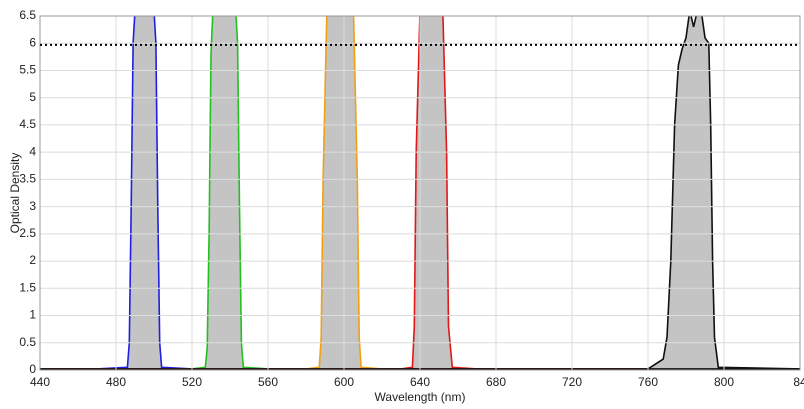 The width and height of the screenshot is (804, 409). What do you see at coordinates (27, 179) in the screenshot?
I see `y-tick-label: 3.5` at bounding box center [27, 179].